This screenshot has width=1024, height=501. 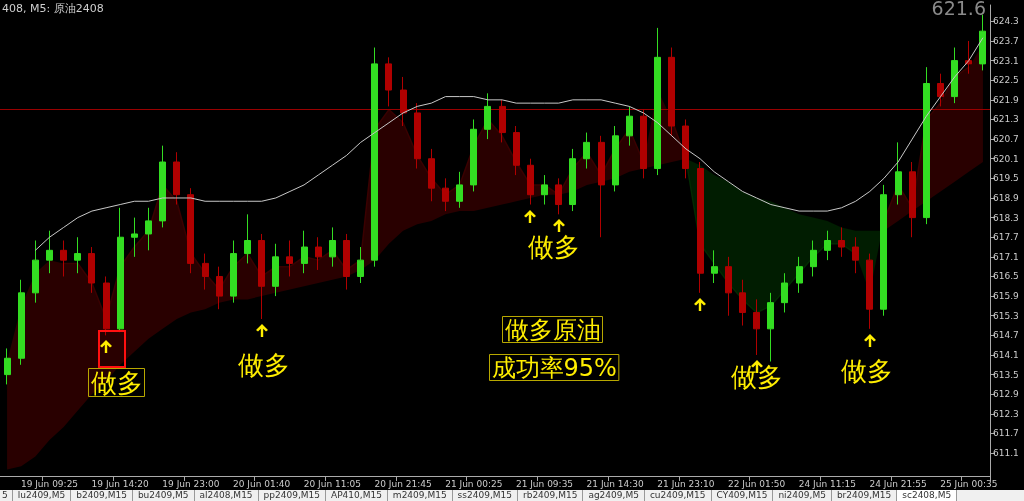 I want to click on y-tick-label: 615.9, so click(x=1006, y=296).